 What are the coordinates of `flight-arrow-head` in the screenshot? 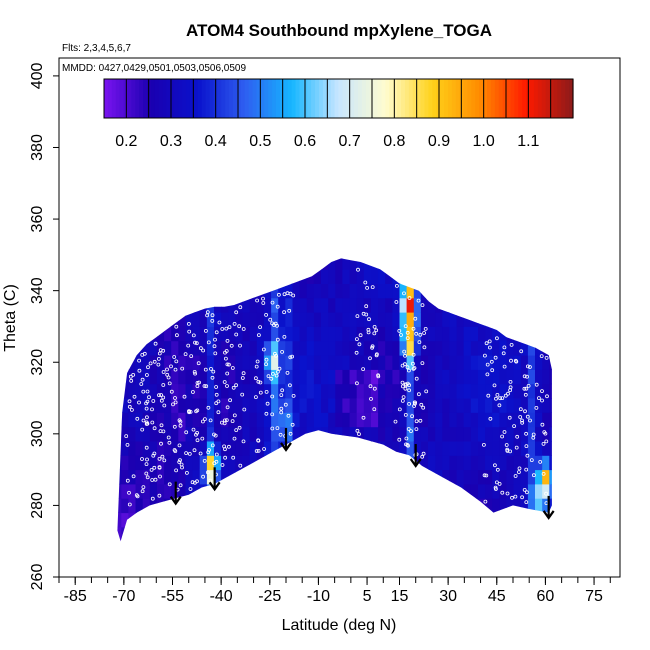 It's located at (214, 486).